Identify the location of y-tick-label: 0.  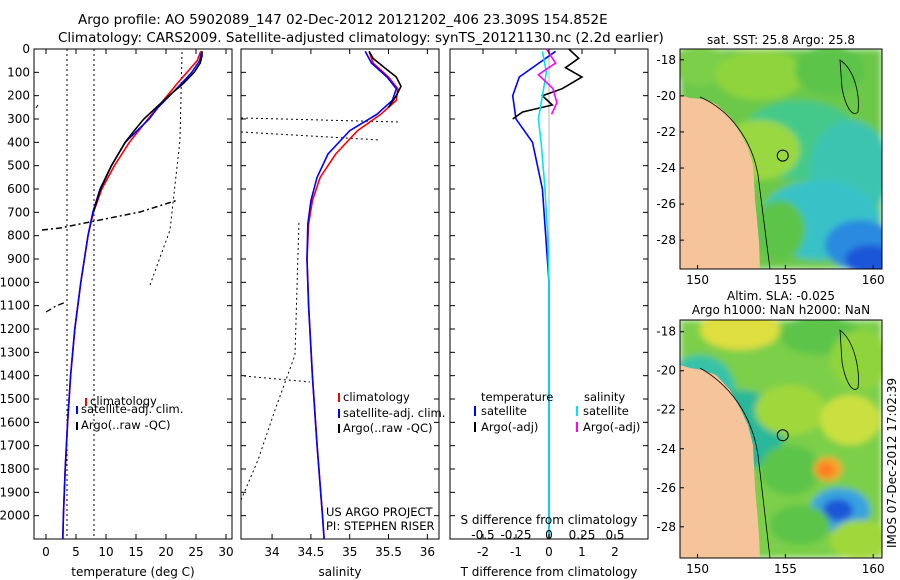
(26, 49).